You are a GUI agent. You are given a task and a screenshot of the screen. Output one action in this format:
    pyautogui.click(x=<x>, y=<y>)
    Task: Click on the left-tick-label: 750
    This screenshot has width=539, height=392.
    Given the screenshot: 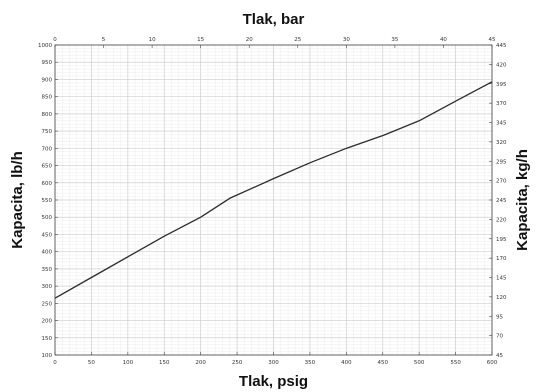 What is the action you would take?
    pyautogui.click(x=47, y=132)
    